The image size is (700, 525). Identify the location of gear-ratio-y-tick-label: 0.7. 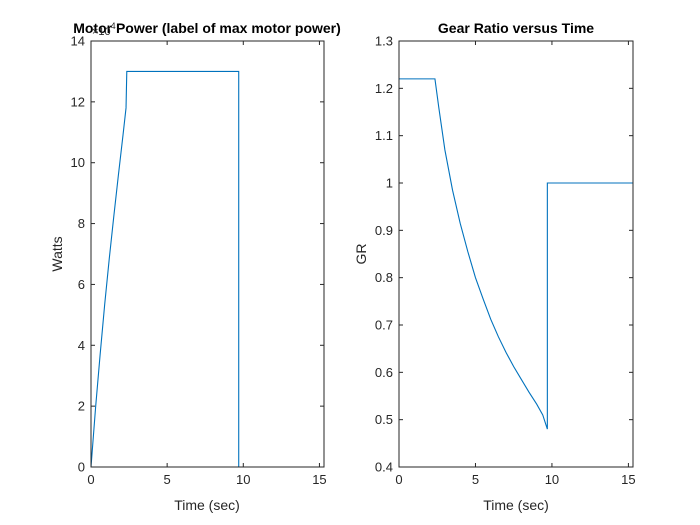
(384, 325).